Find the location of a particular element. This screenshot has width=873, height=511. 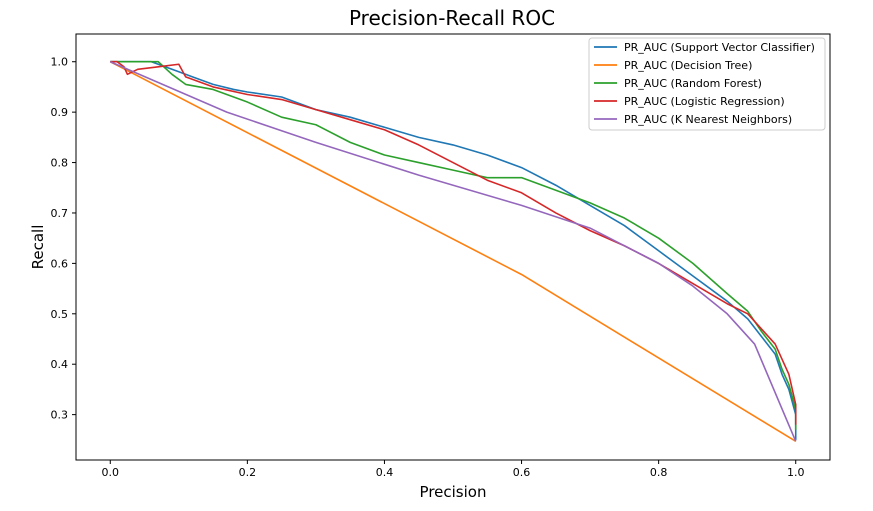

y-tick-label: 0.8 is located at coordinates (60, 163).